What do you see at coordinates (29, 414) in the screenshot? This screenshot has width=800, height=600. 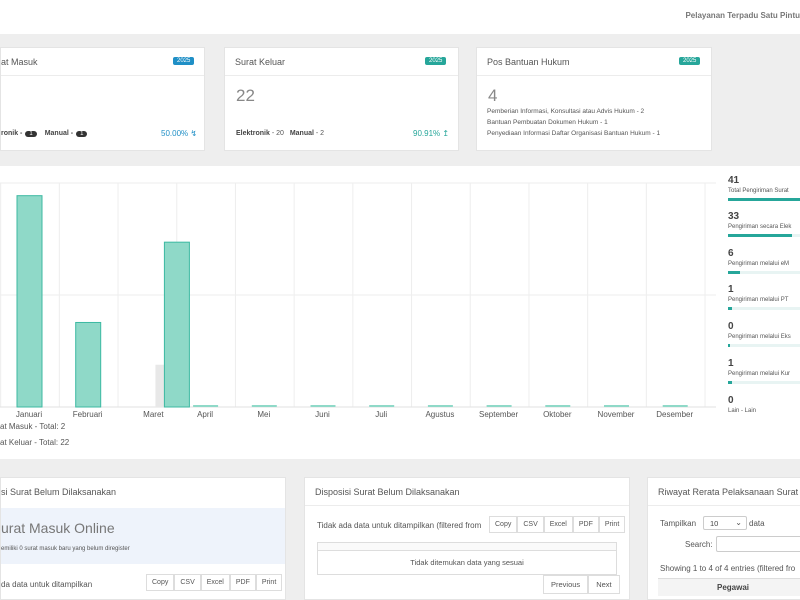 I see `x-tick-label: Januari` at bounding box center [29, 414].